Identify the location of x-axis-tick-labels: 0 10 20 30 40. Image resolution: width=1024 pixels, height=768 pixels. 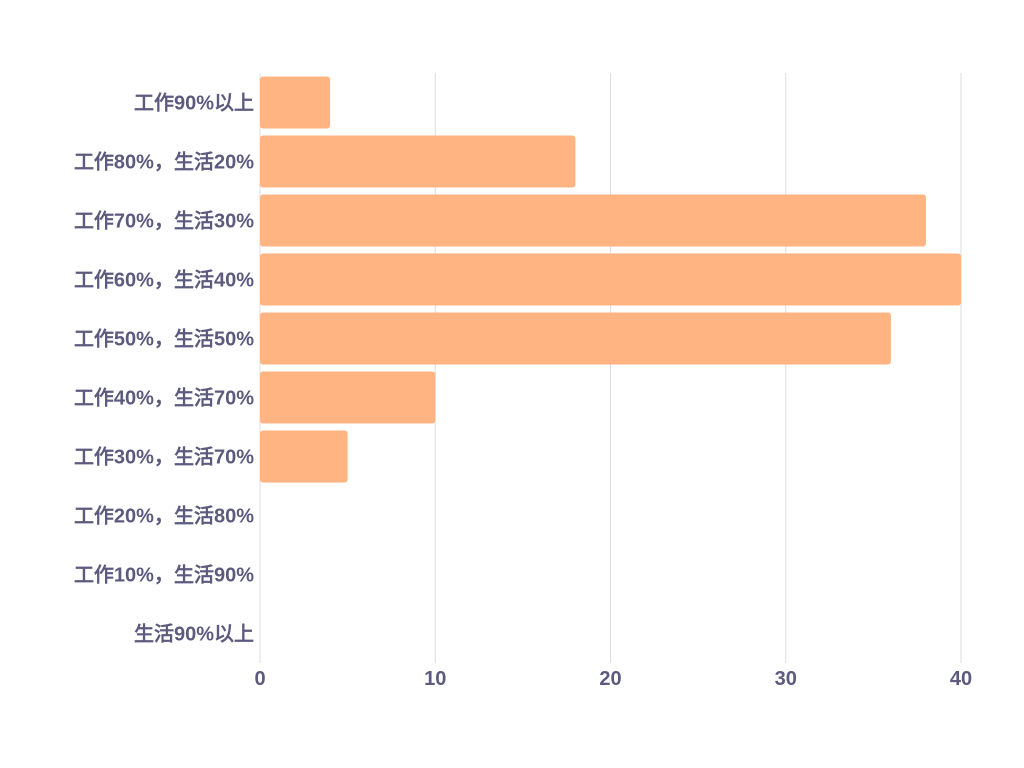
(613, 679).